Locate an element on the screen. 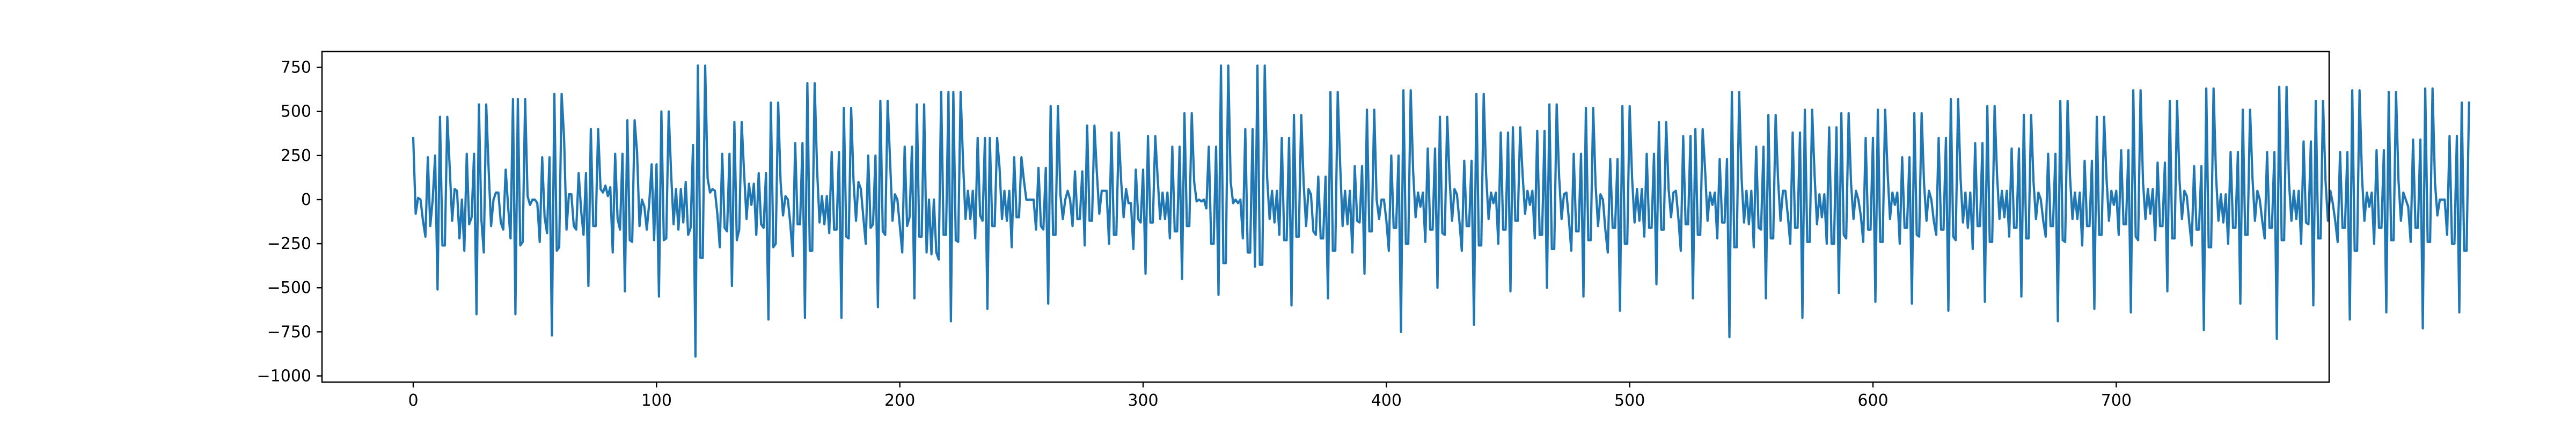 The height and width of the screenshot is (432, 2576). x-tick-label: 200 is located at coordinates (899, 400).